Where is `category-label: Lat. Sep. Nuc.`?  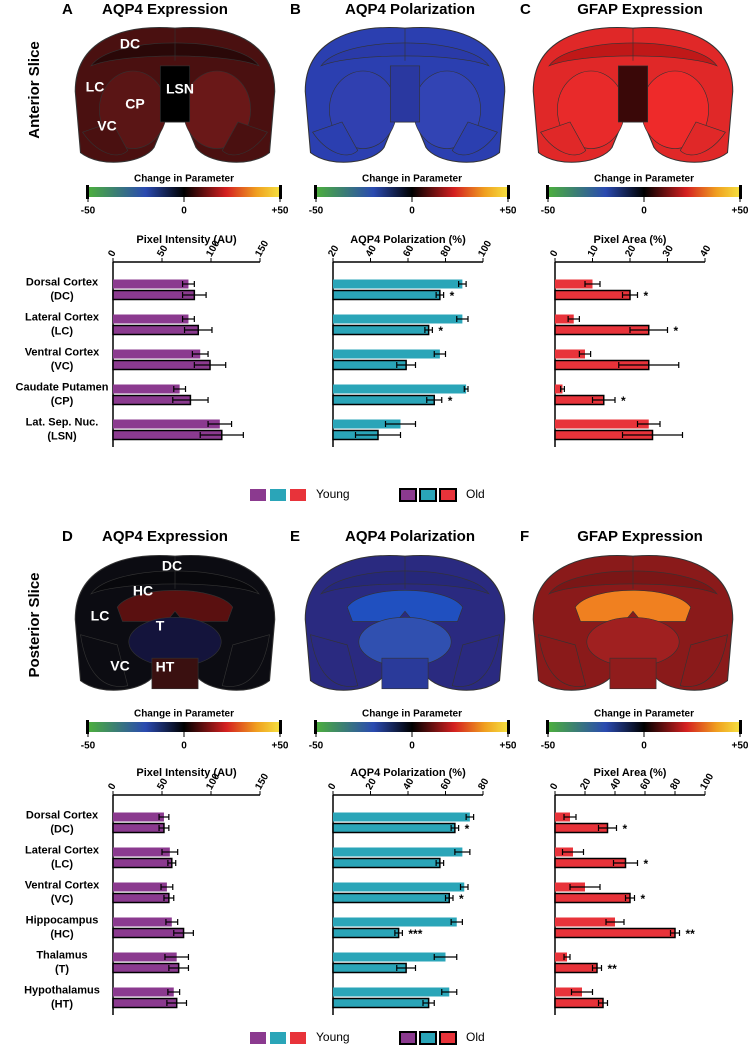
category-label: Lat. Sep. Nuc. is located at coordinates (62, 422).